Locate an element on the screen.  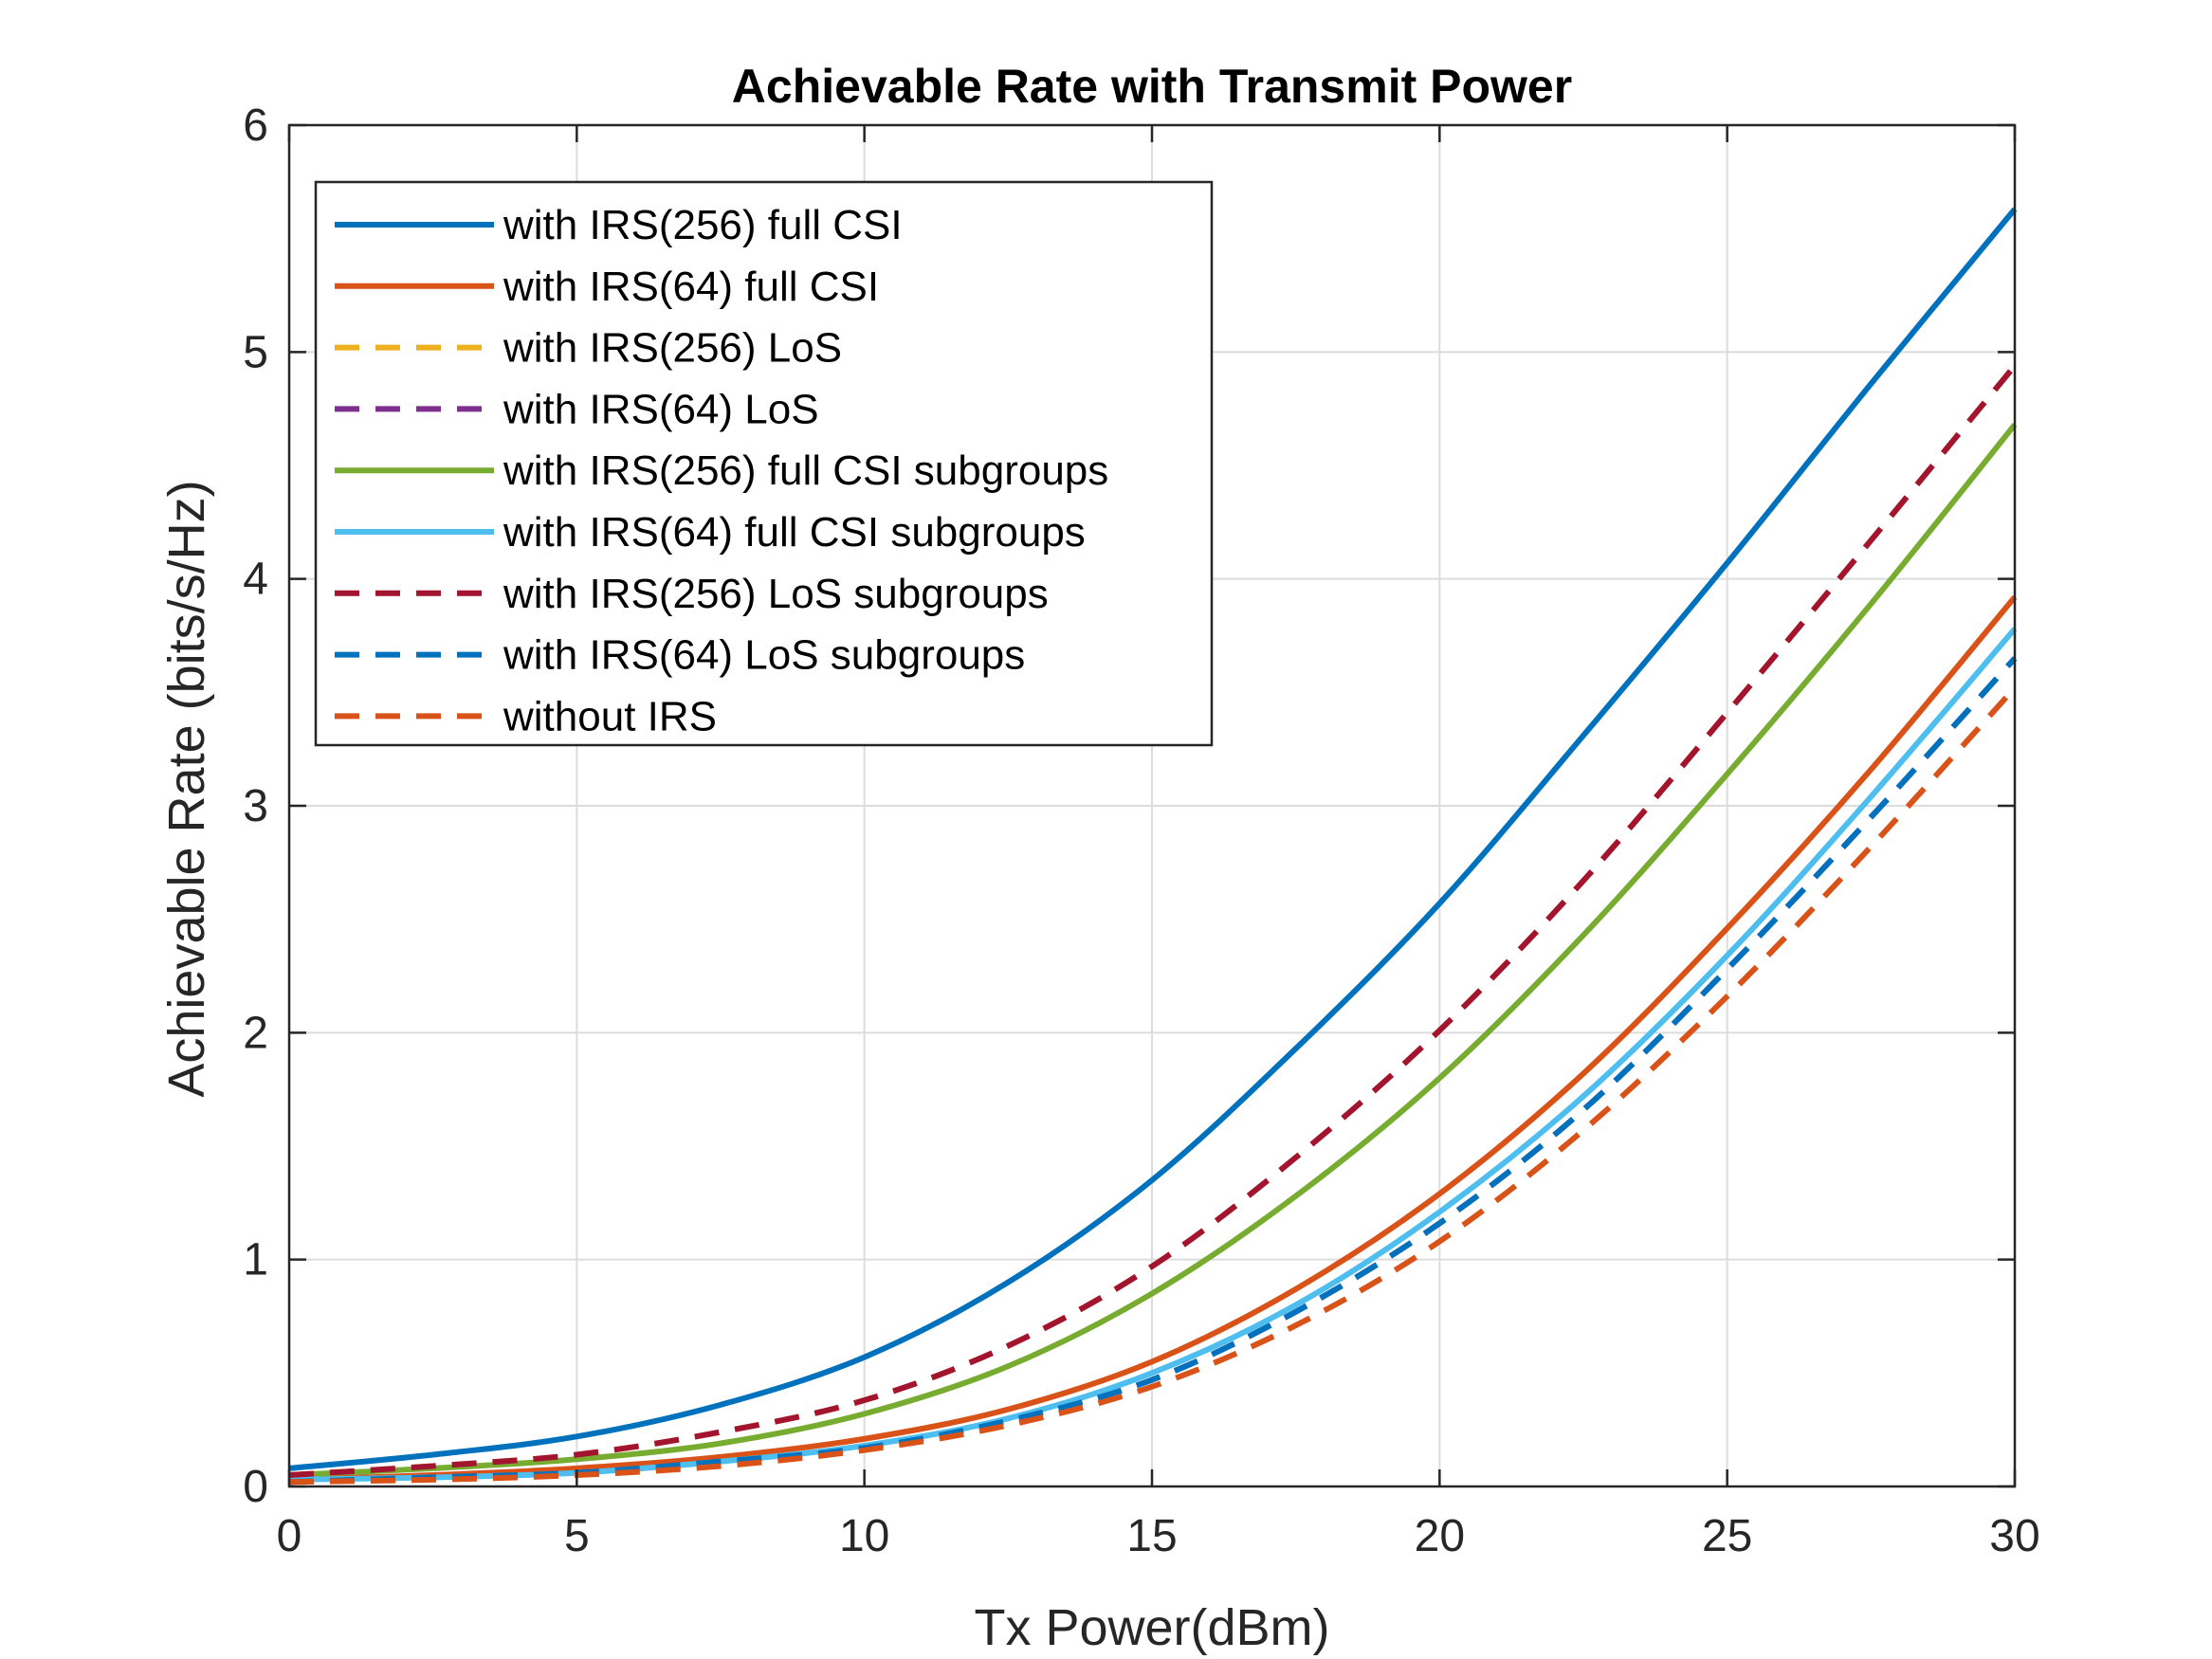
y-tick-label: 6 is located at coordinates (255, 125).